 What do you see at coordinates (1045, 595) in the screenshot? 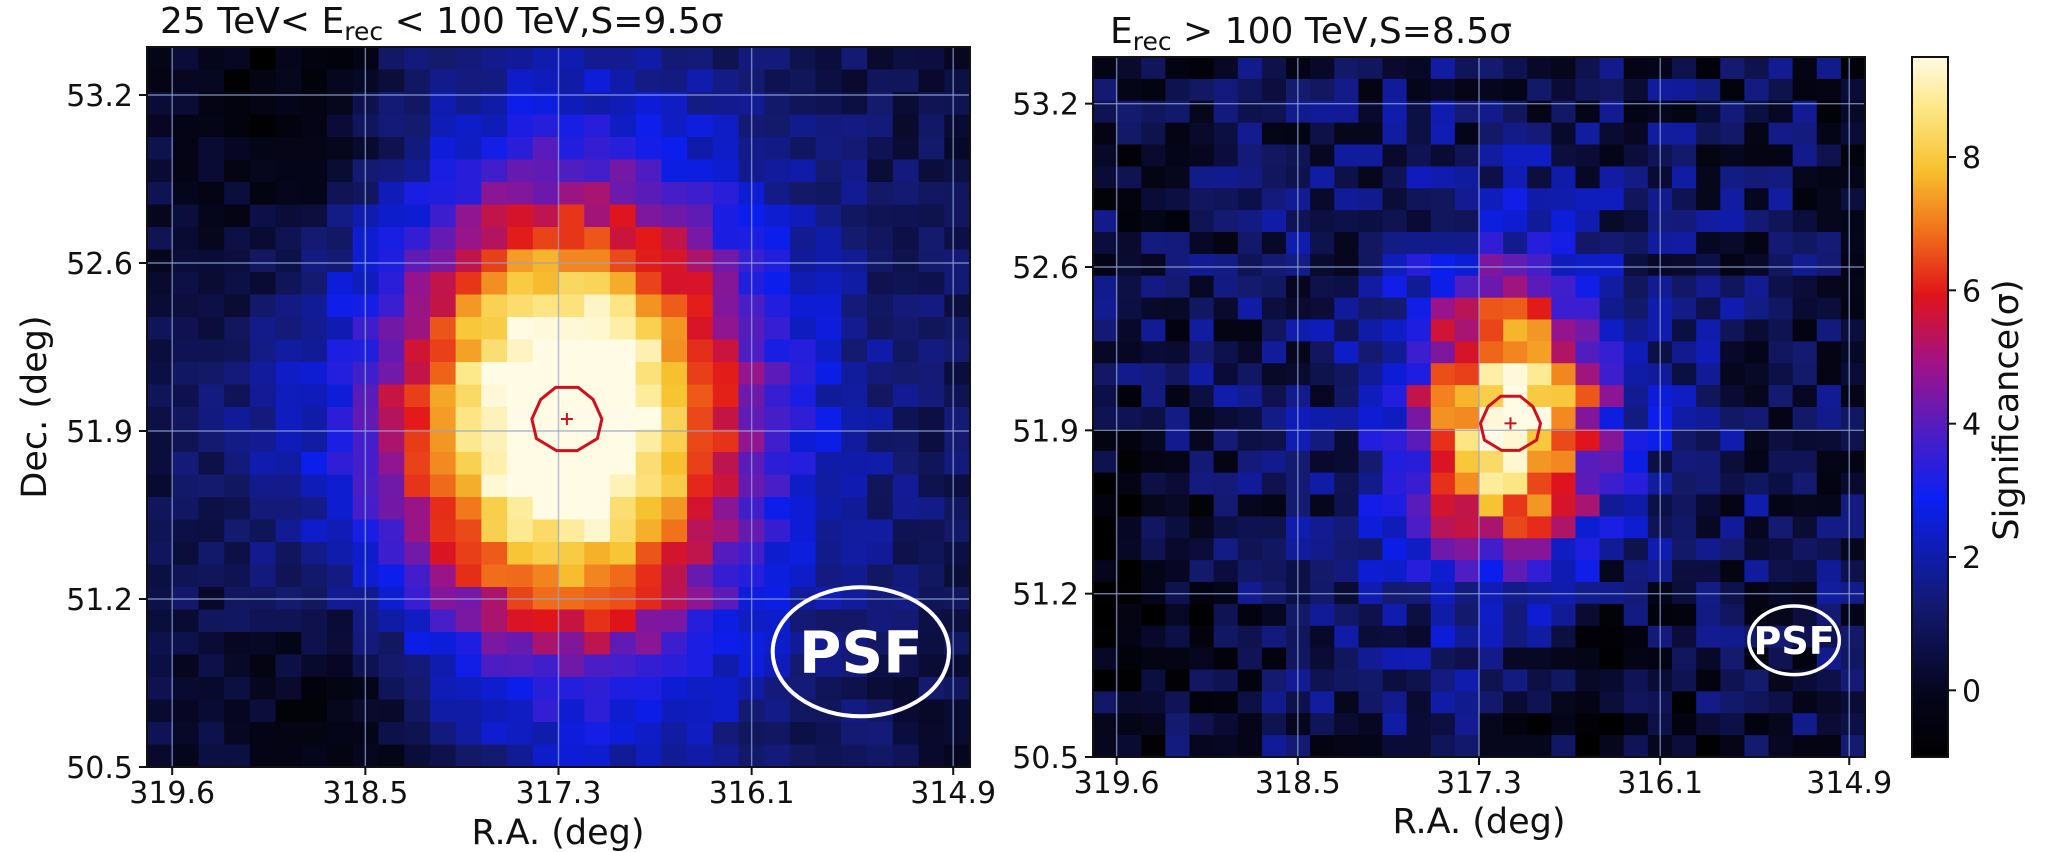
I see `y-tick-label: 51.2` at bounding box center [1045, 595].